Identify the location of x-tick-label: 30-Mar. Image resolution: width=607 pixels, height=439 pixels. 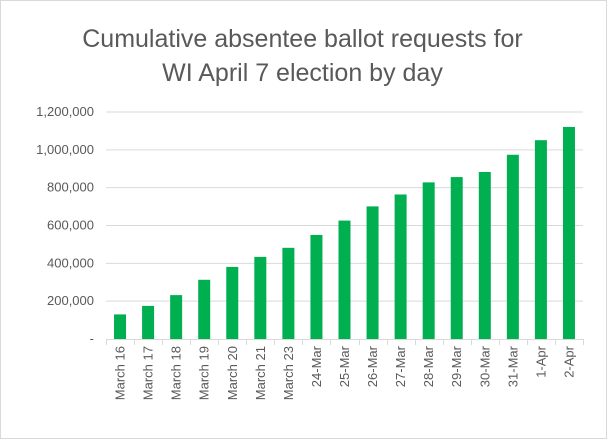
(484, 366).